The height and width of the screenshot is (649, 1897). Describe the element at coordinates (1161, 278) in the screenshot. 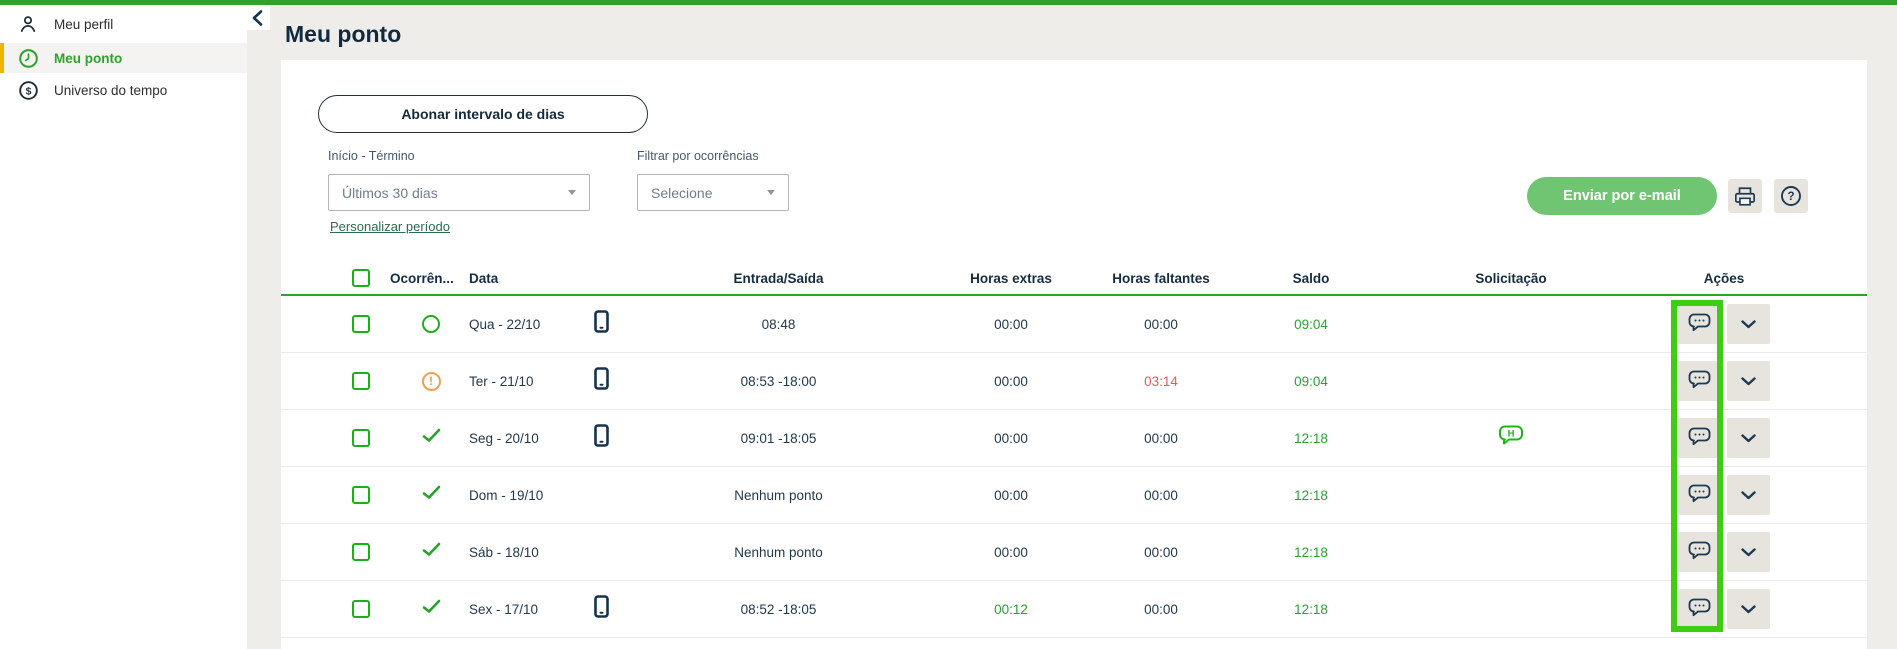

I see `col-header-missing: Horas faltantes` at that location.